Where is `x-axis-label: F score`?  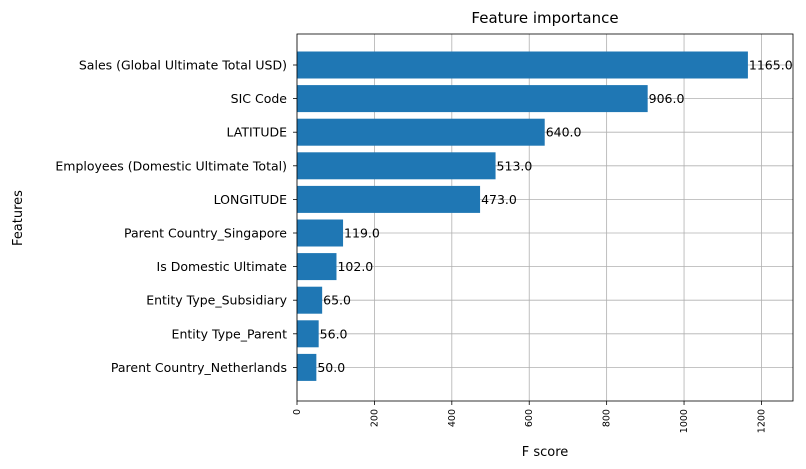
x-axis-label: F score is located at coordinates (545, 452).